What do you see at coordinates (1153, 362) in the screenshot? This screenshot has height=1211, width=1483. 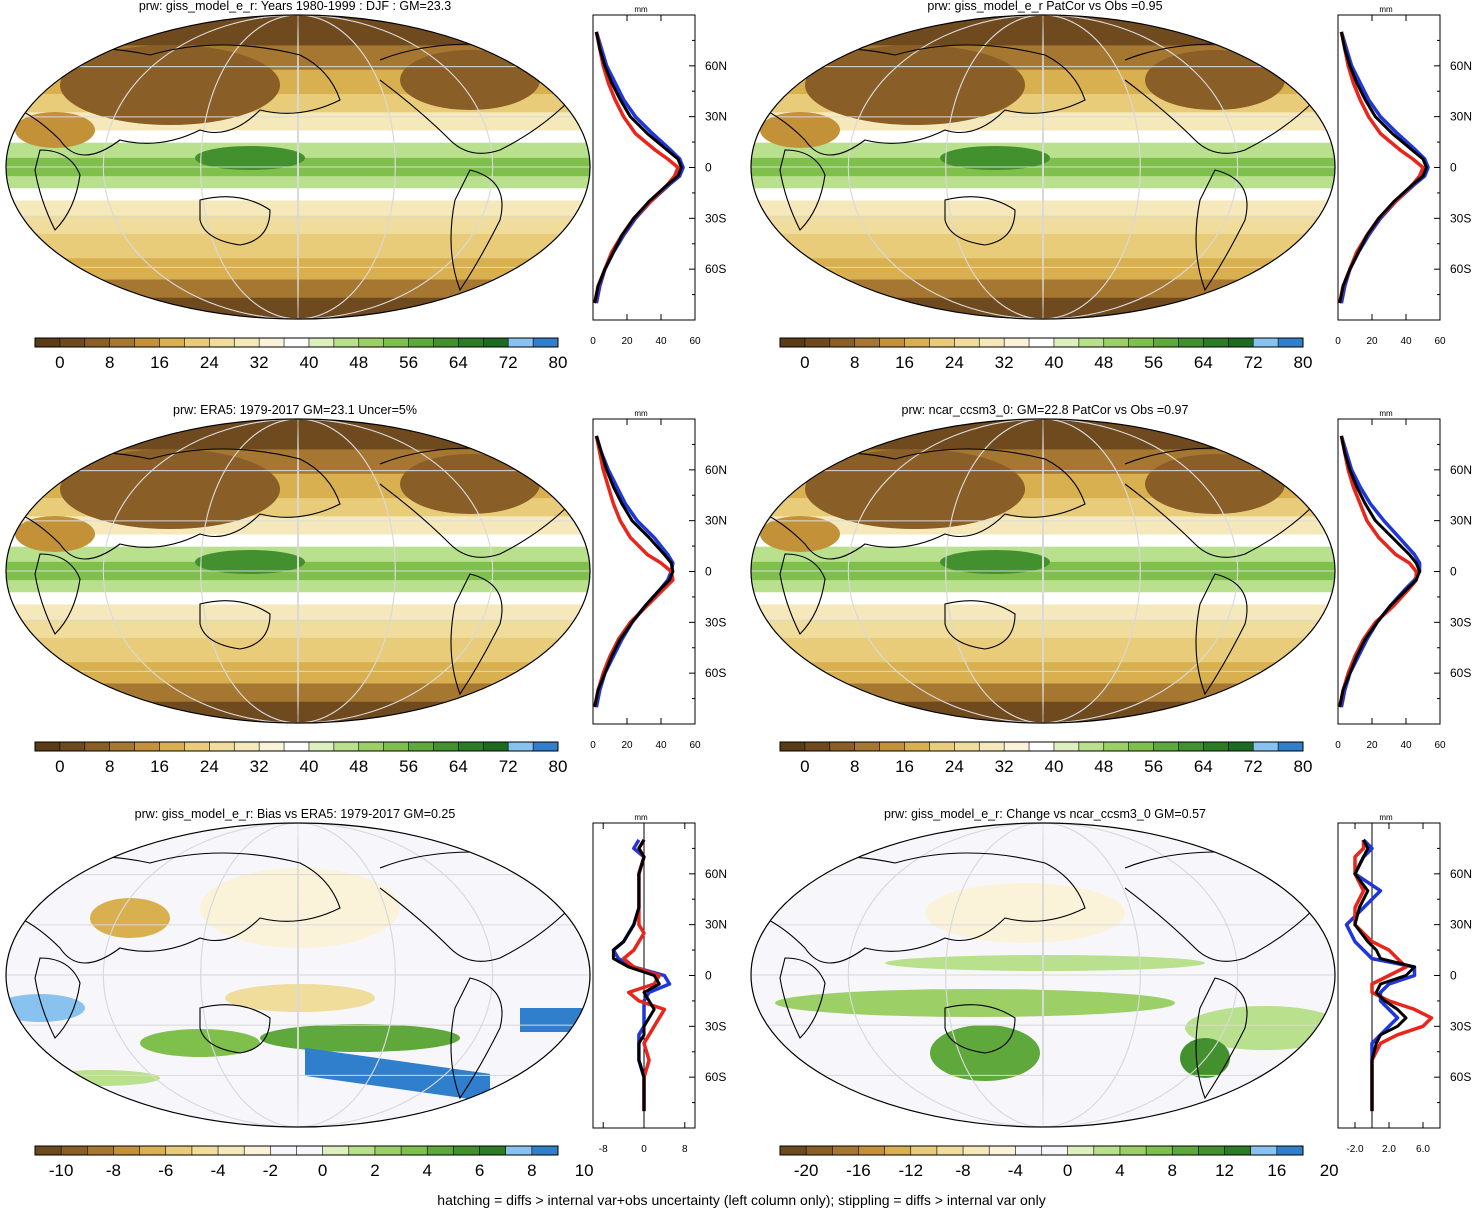 I see `colorbar-label: 56` at bounding box center [1153, 362].